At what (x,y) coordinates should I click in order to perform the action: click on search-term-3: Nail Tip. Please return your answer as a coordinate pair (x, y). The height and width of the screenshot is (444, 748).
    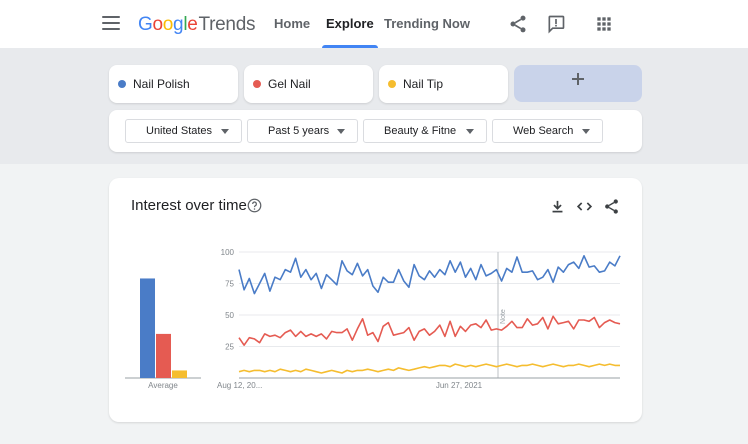
    Looking at the image, I should click on (443, 84).